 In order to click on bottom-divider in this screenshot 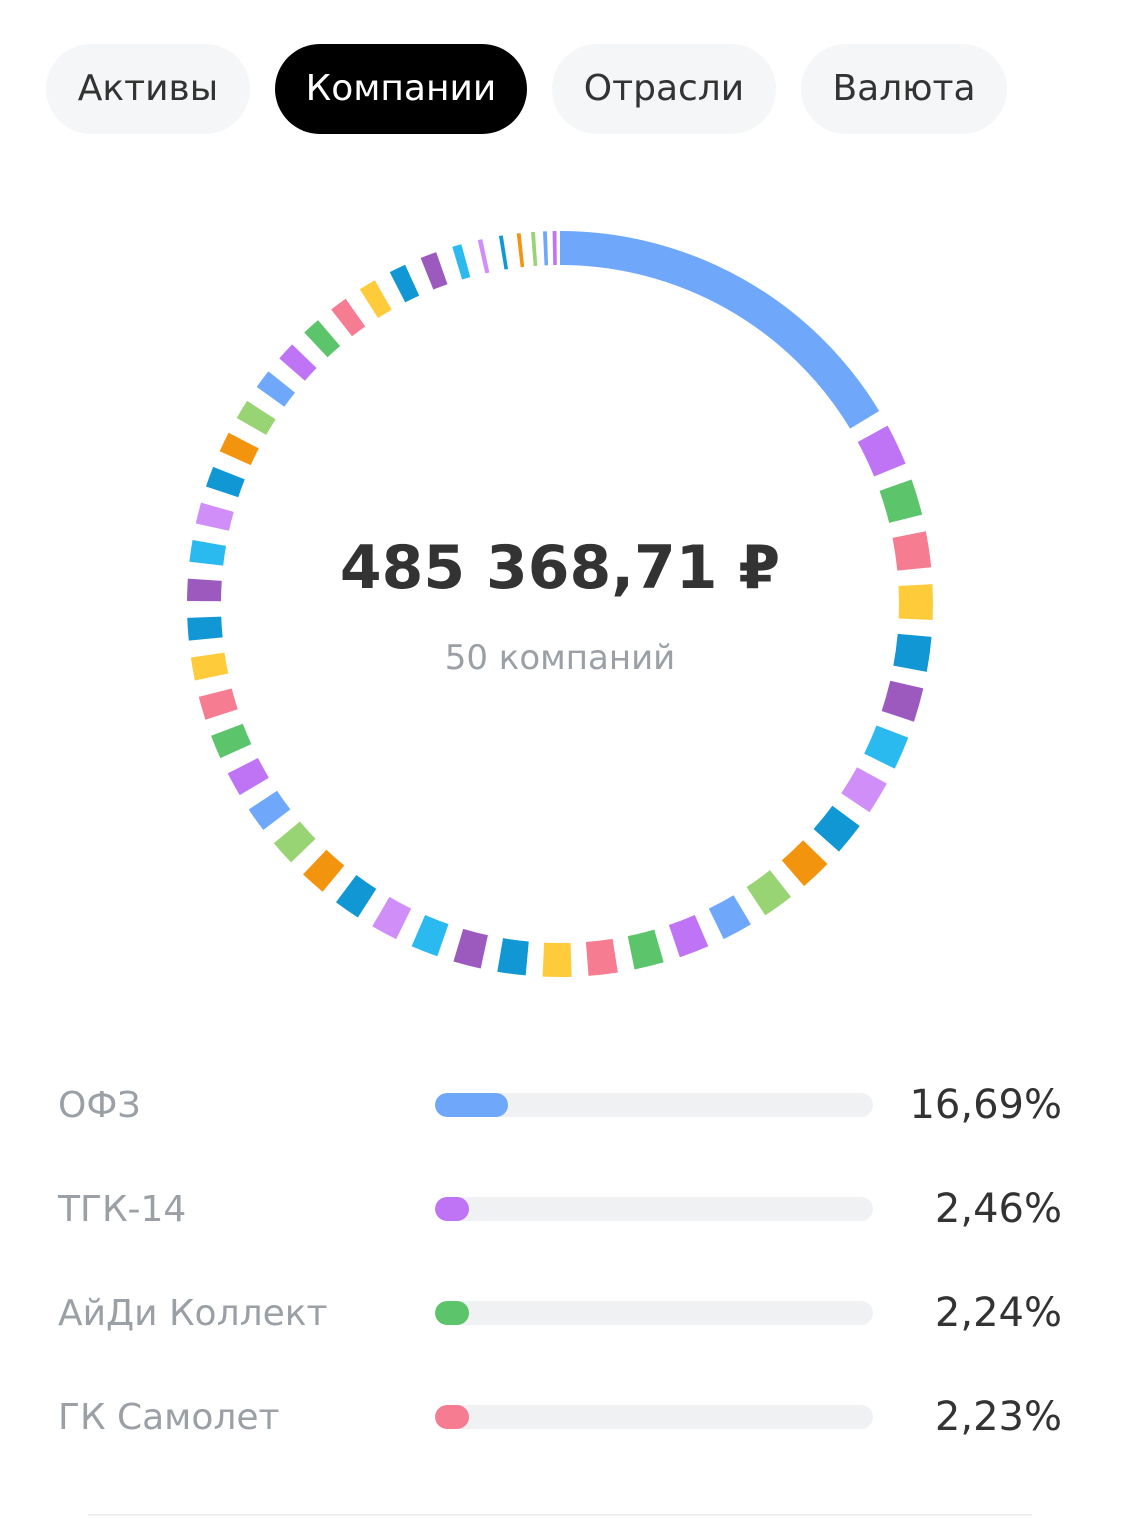, I will do `click(560, 1515)`.